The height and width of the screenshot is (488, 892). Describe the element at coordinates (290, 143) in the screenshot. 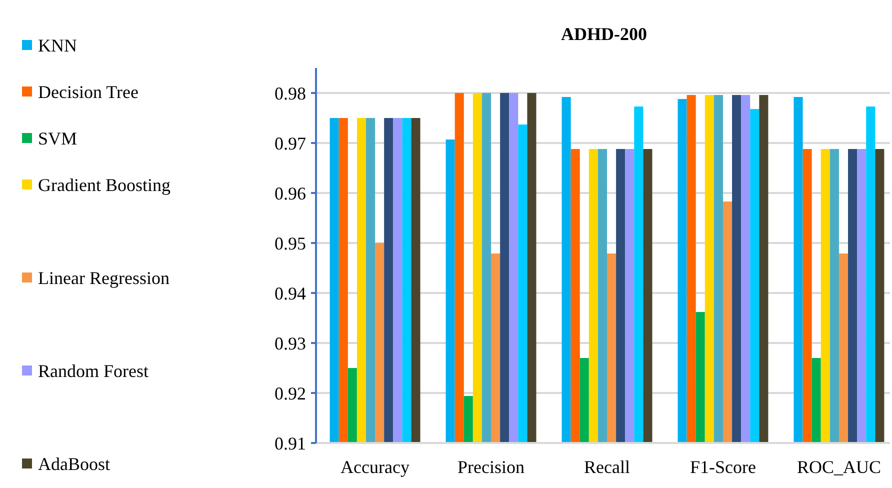

I see `y-tick-label: 0.97` at that location.